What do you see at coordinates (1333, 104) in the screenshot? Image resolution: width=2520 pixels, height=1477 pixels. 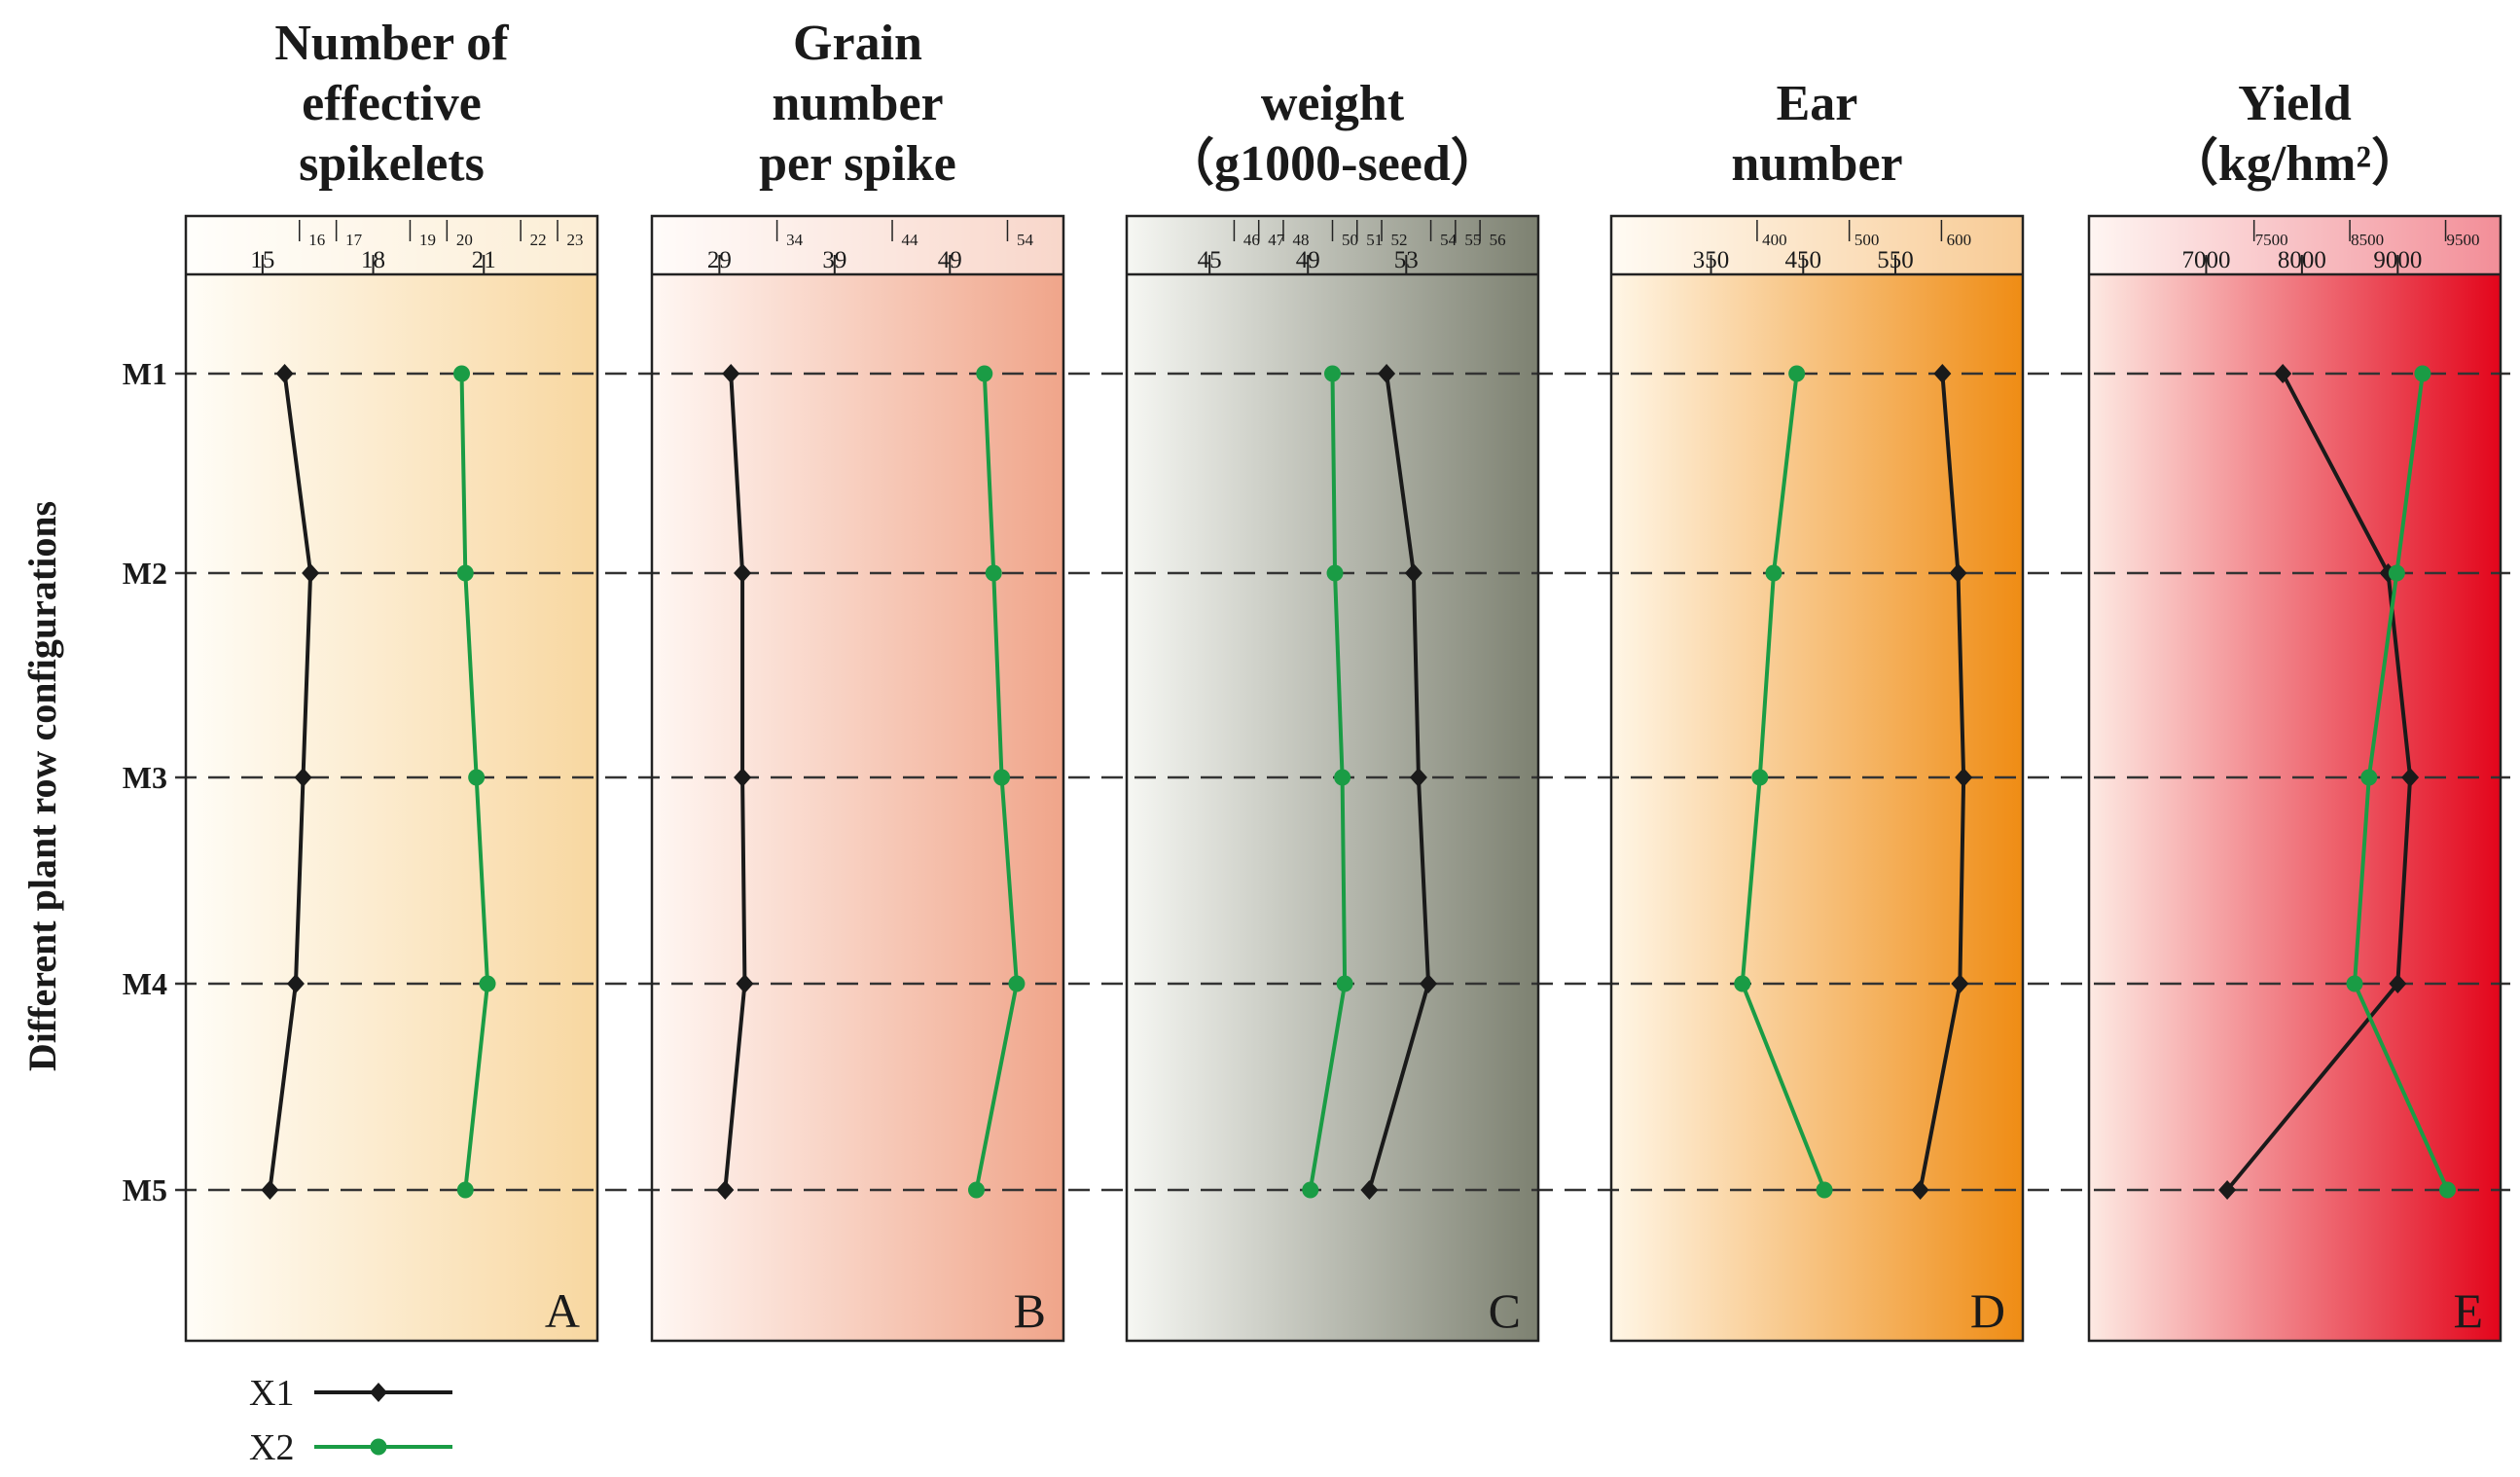 I see `panel-title-line: weight` at bounding box center [1333, 104].